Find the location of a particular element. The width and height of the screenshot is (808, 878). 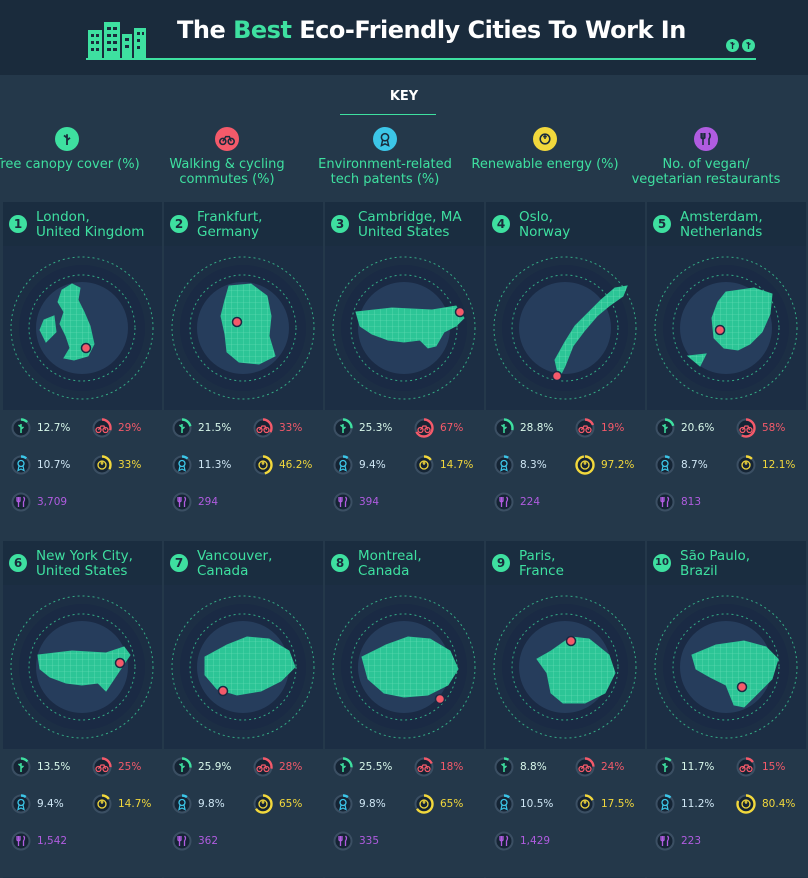

stat-value-patent: 9.4% is located at coordinates (372, 465).